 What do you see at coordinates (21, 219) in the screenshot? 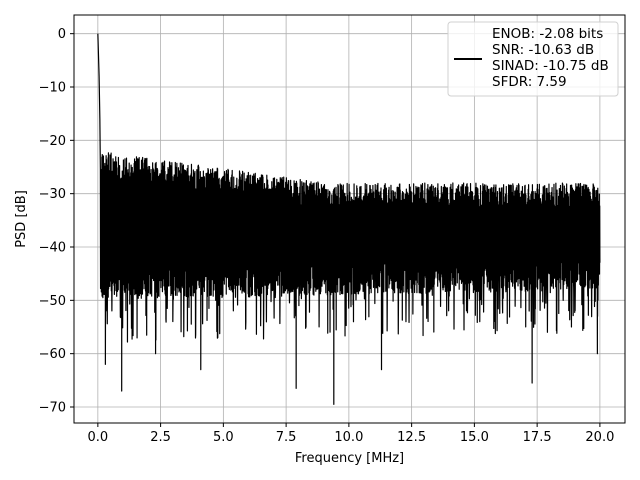
I see `y-axis-label: PSD [dB]` at bounding box center [21, 219].